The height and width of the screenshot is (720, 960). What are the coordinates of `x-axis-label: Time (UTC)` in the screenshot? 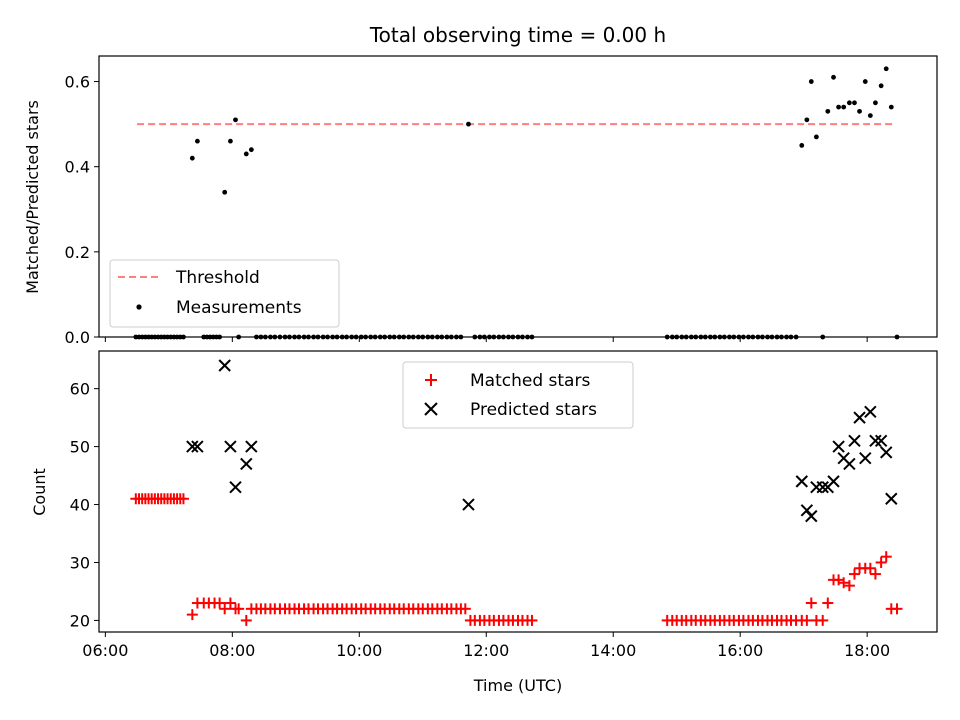 It's located at (517, 685).